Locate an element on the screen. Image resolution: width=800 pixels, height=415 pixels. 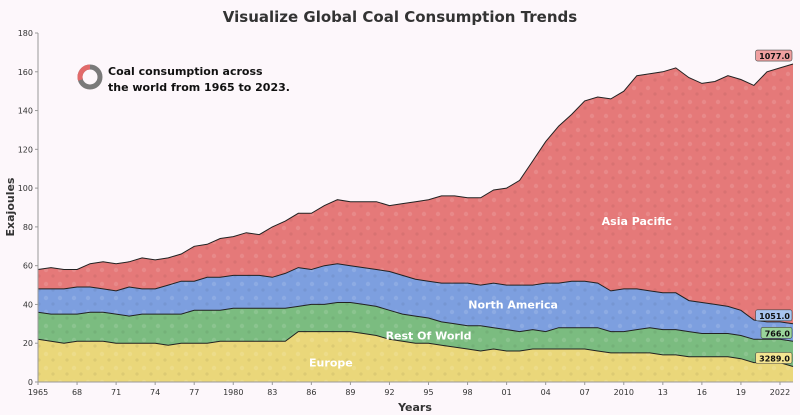
end-label-rest-of-world: 766.0 is located at coordinates (776, 332).